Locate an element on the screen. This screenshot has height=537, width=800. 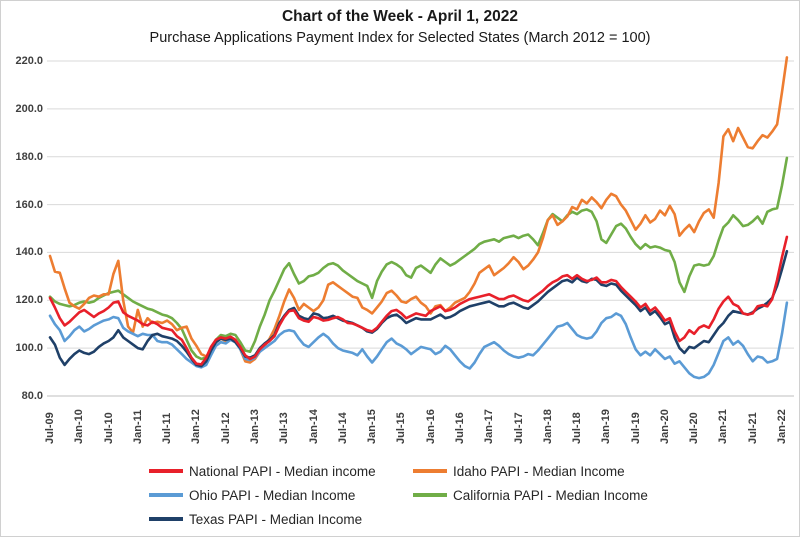
x-tick-label: Jul-15 is located at coordinates (401, 428).